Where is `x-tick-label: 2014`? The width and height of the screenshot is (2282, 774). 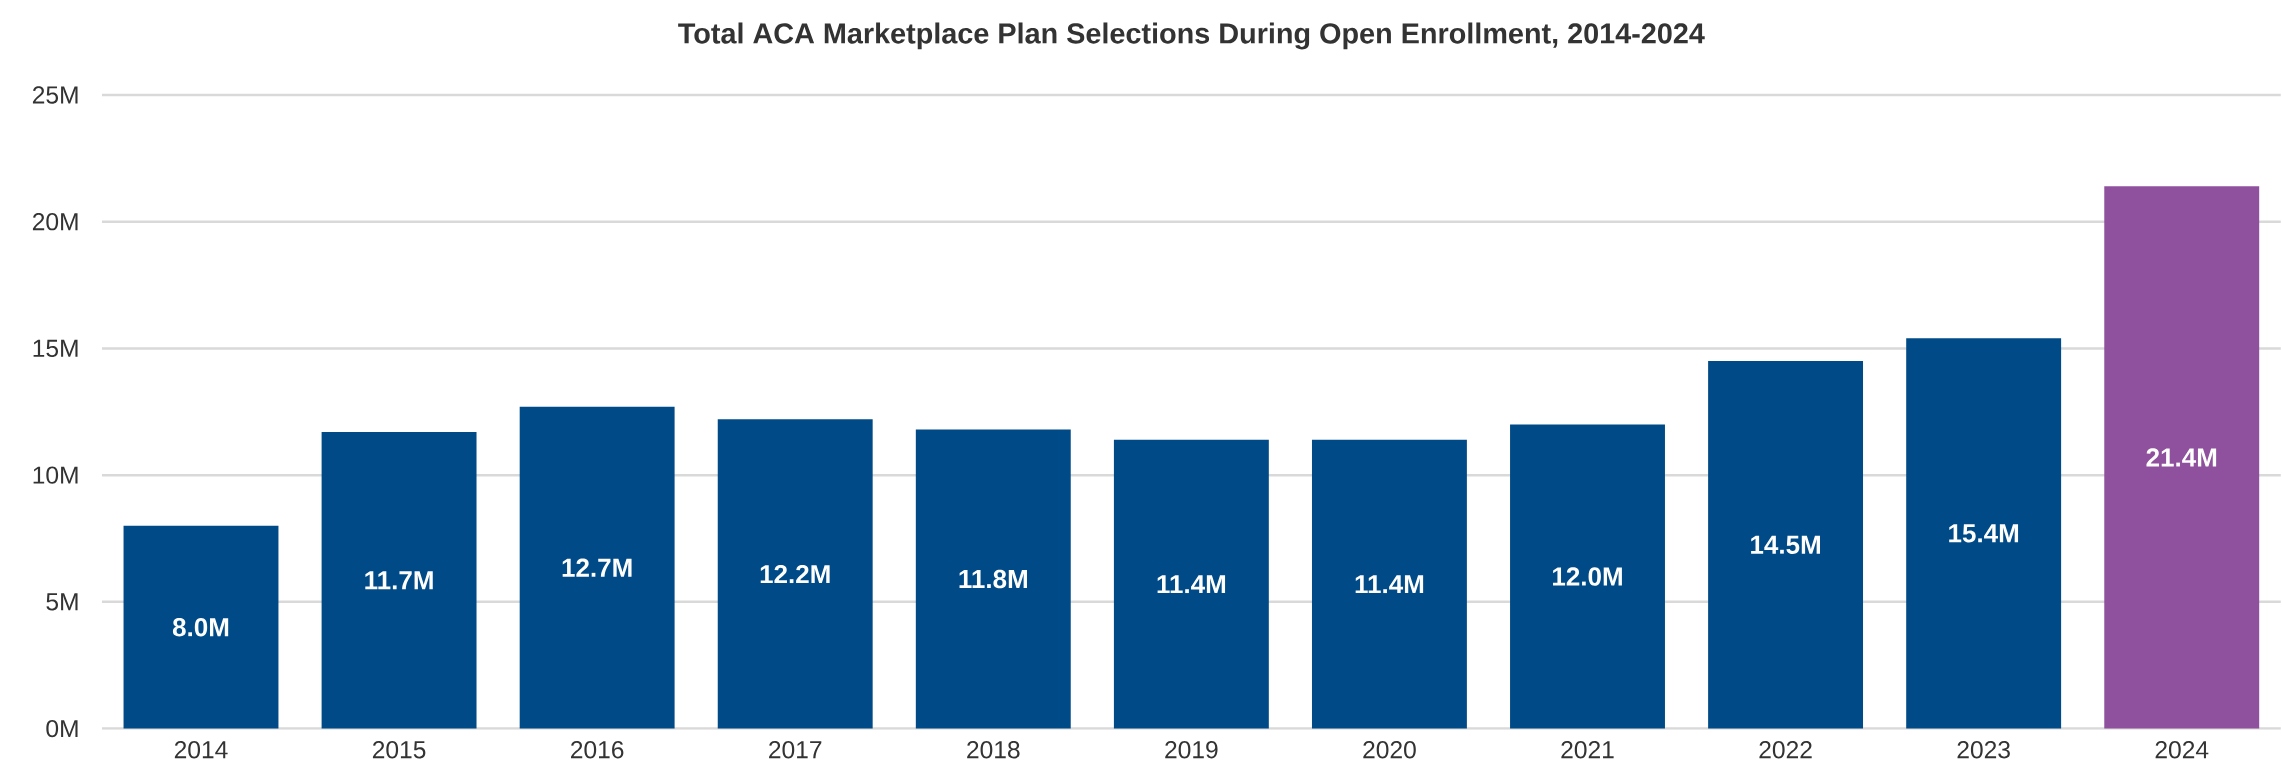 x-tick-label: 2014 is located at coordinates (201, 750).